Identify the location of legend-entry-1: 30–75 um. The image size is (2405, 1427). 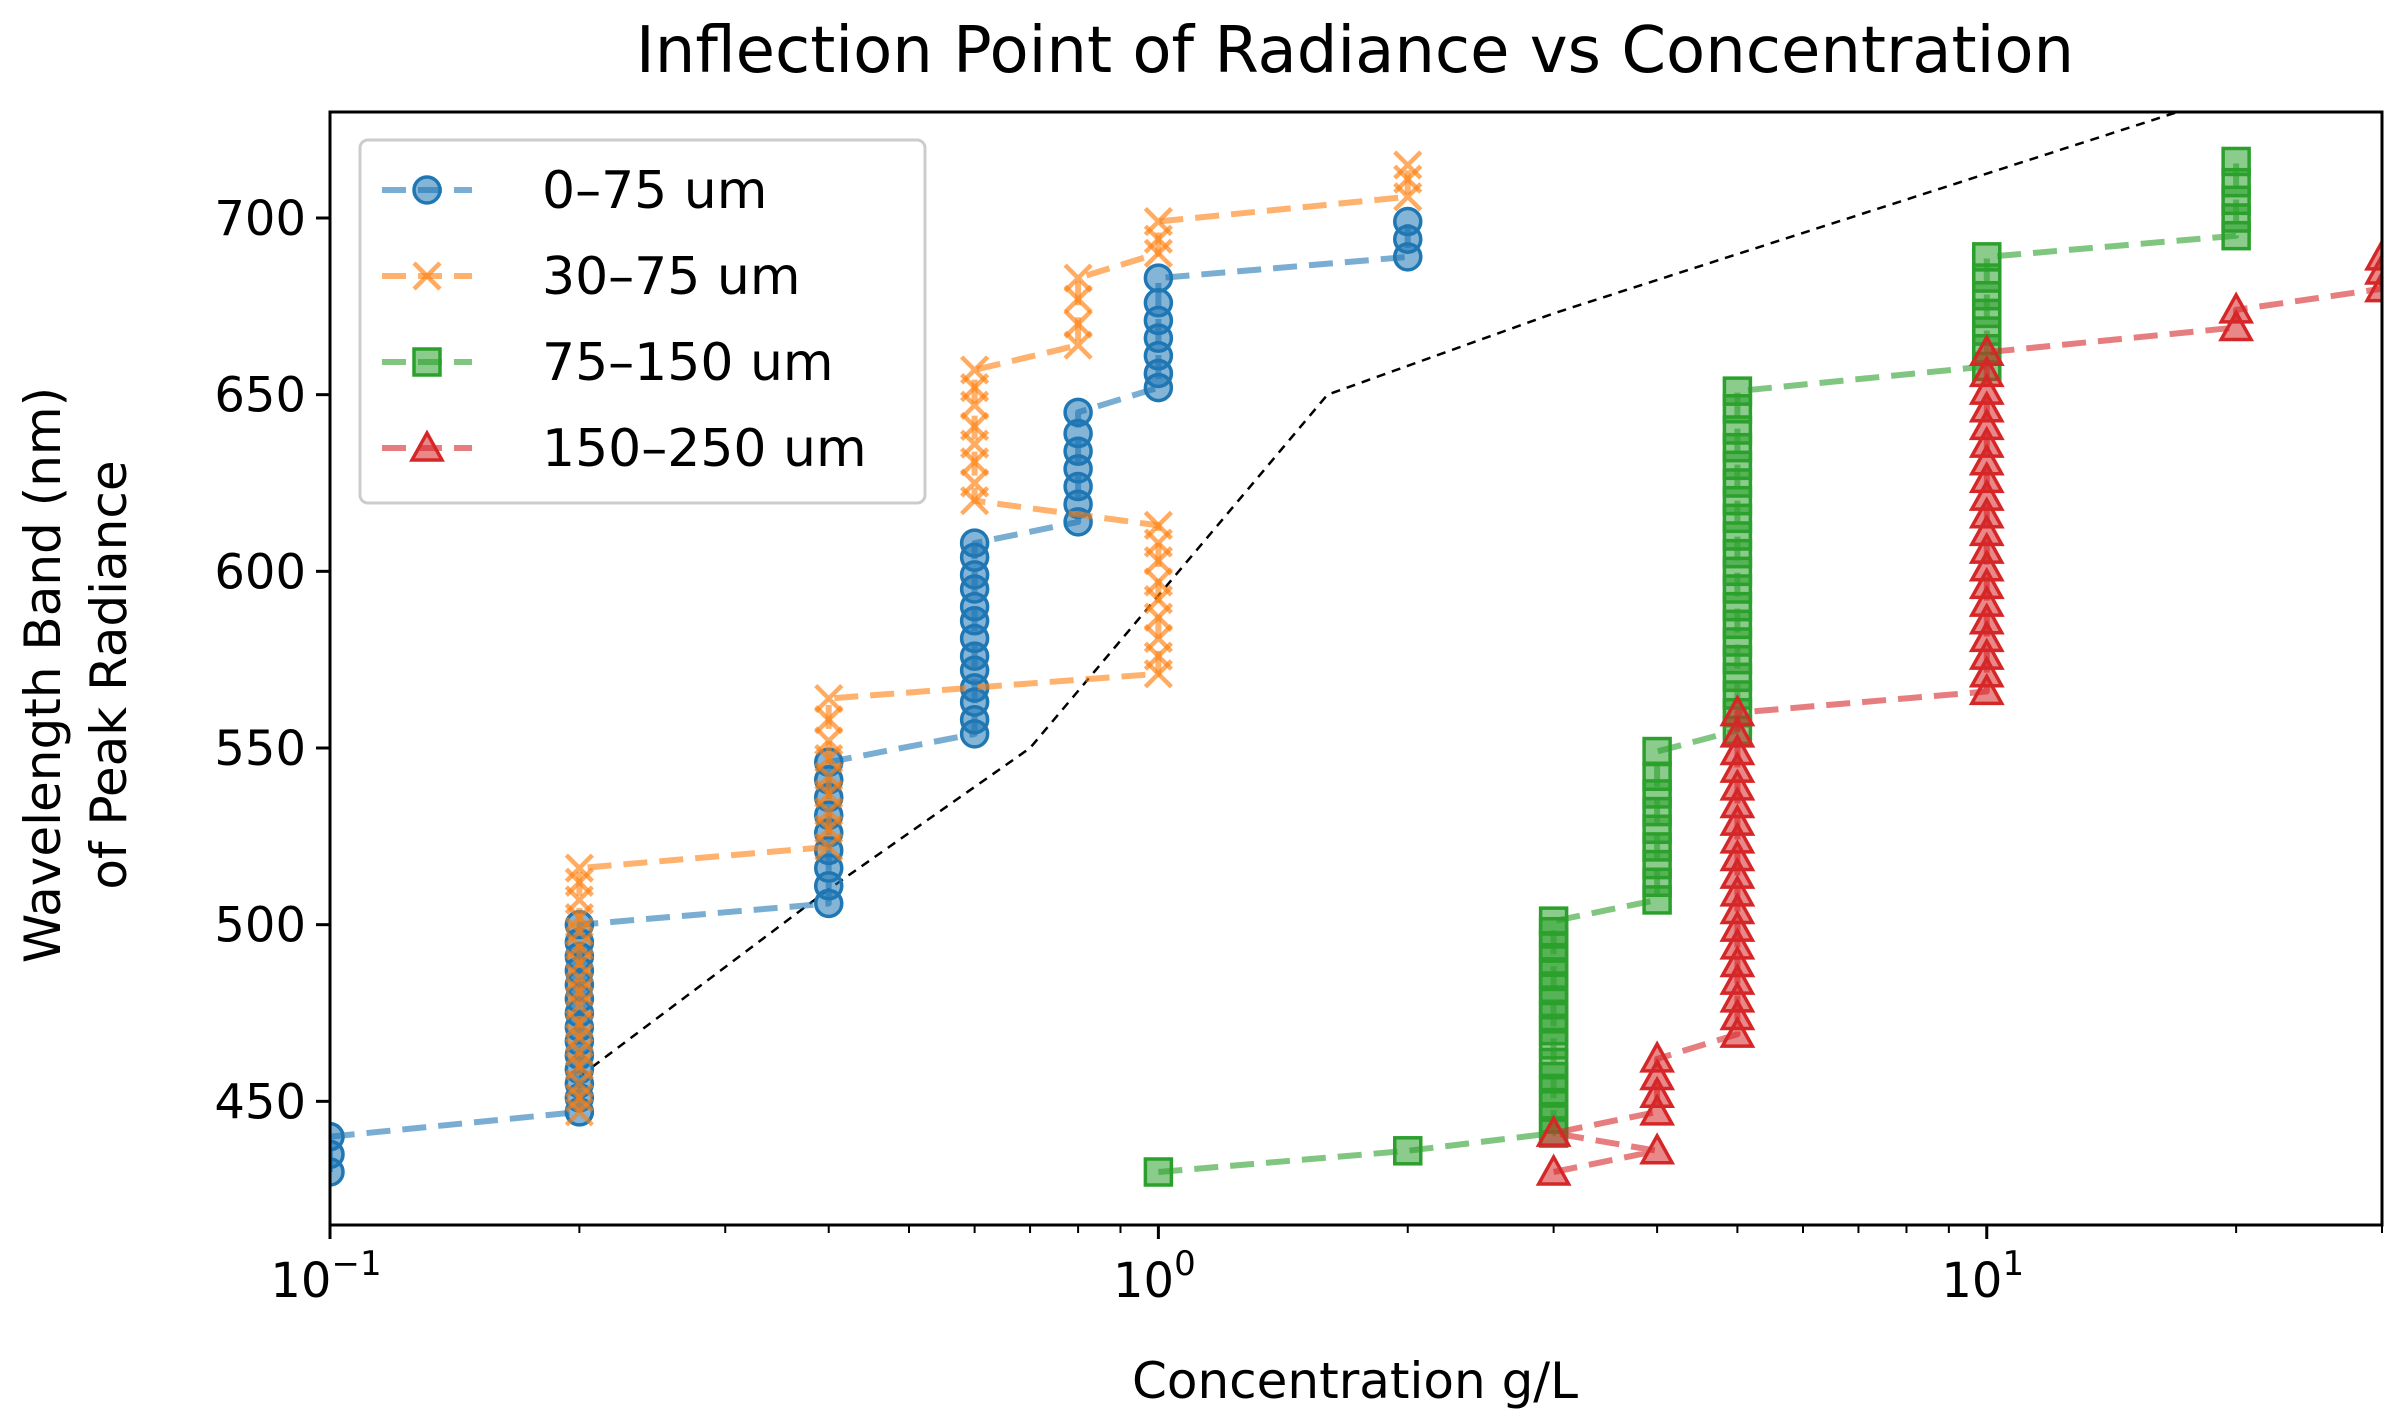
(591, 277).